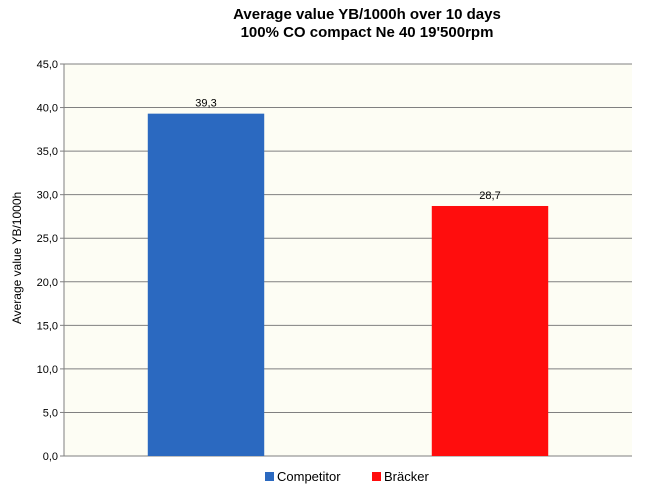 The width and height of the screenshot is (652, 503). What do you see at coordinates (47, 261) in the screenshot?
I see `y-axis-tick-labels: 0,0 5,0 10,0 15,0 20,0 25,0 30,0 35,0 40,0 45,0` at bounding box center [47, 261].